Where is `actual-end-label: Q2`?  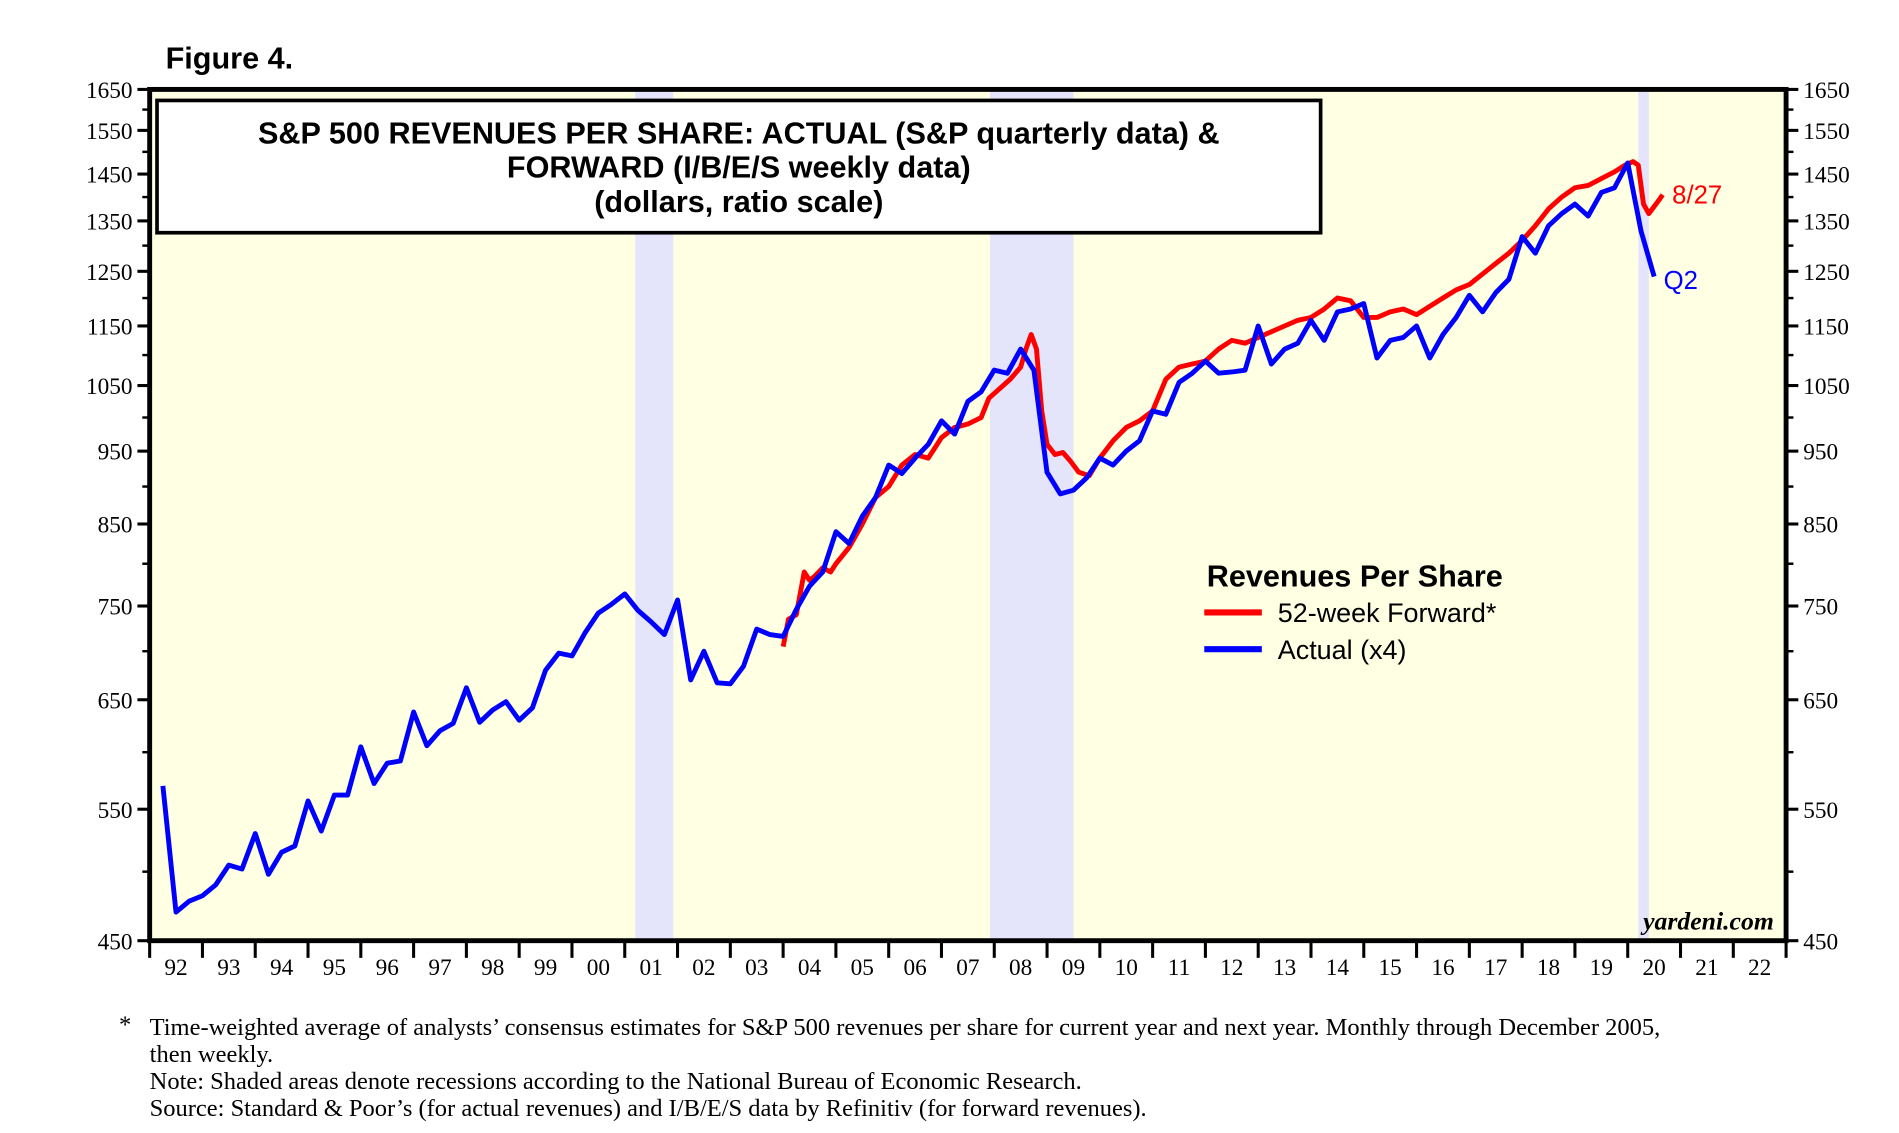
actual-end-label: Q2 is located at coordinates (1681, 281).